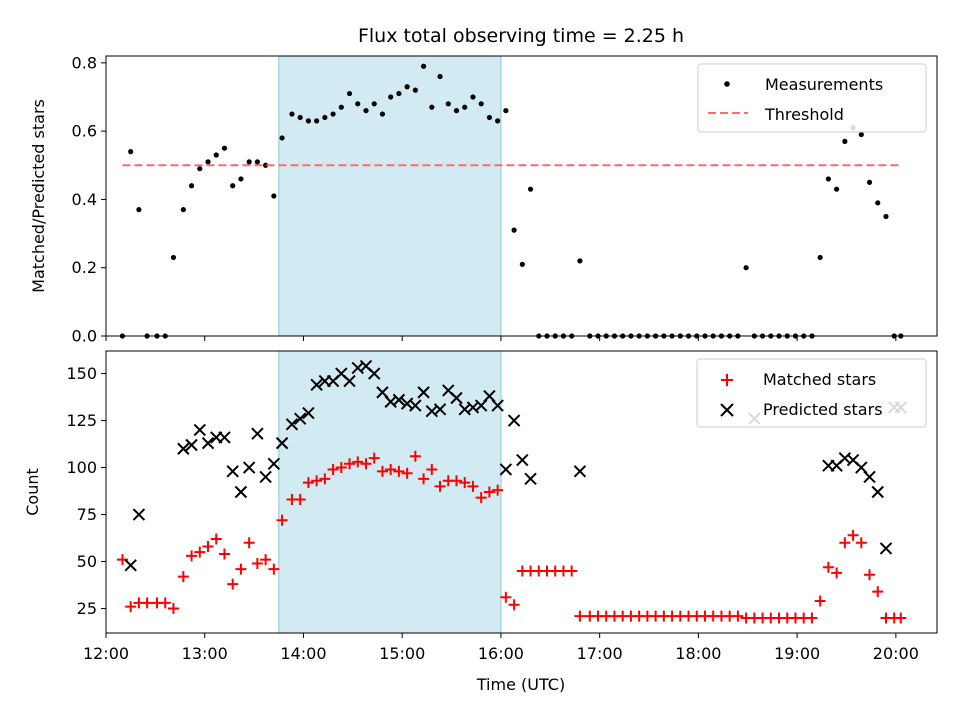 The image size is (960, 720). What do you see at coordinates (205, 653) in the screenshot?
I see `xtick-label: 13:00` at bounding box center [205, 653].